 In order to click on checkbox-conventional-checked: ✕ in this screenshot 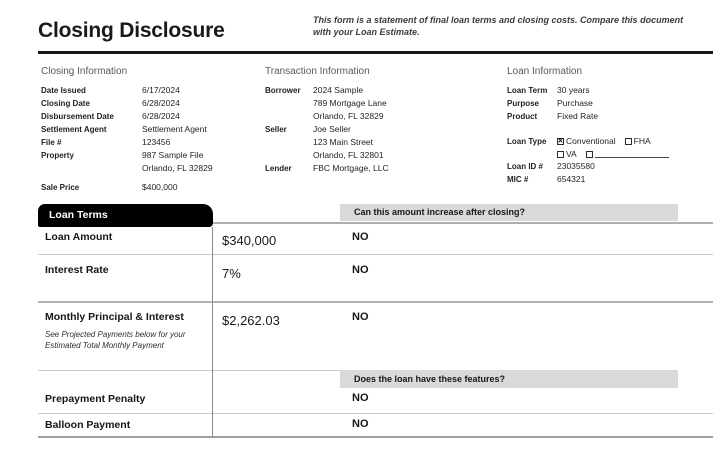, I will do `click(560, 141)`.